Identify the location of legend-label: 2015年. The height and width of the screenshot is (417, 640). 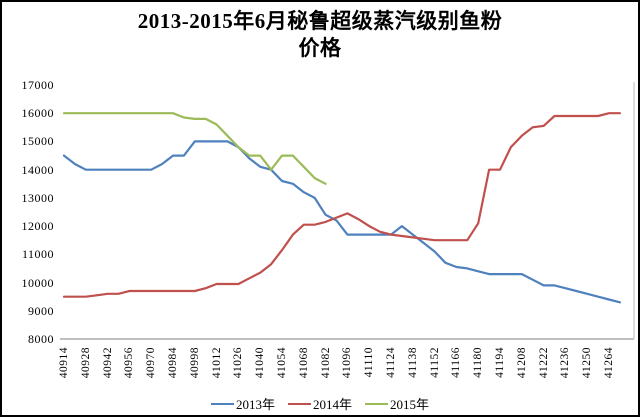
(410, 404).